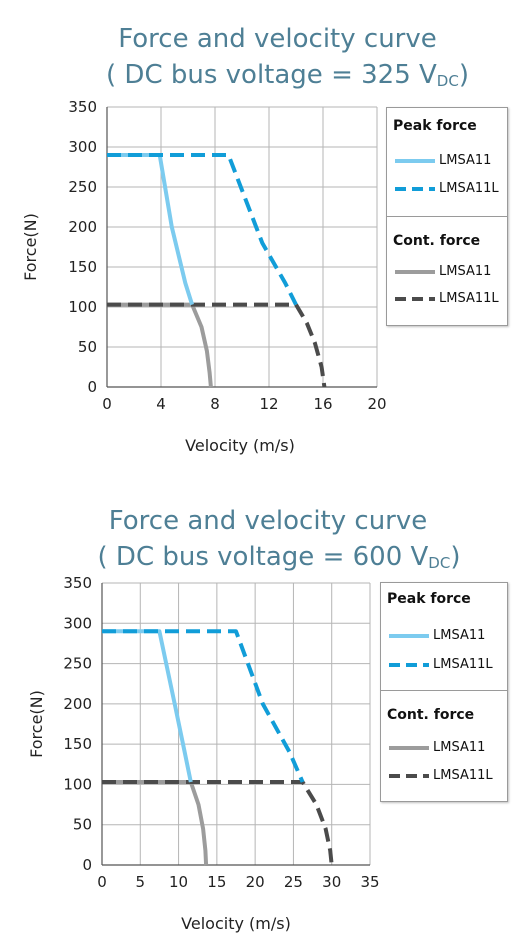 The width and height of the screenshot is (524, 941). What do you see at coordinates (82, 147) in the screenshot?
I see `chart-1-y-tick-6: 300` at bounding box center [82, 147].